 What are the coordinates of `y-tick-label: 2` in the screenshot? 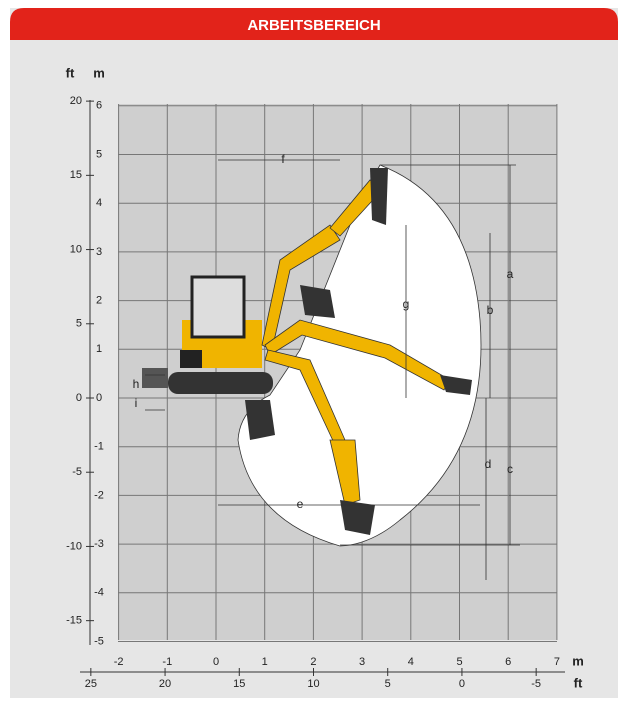 It's located at (99, 301).